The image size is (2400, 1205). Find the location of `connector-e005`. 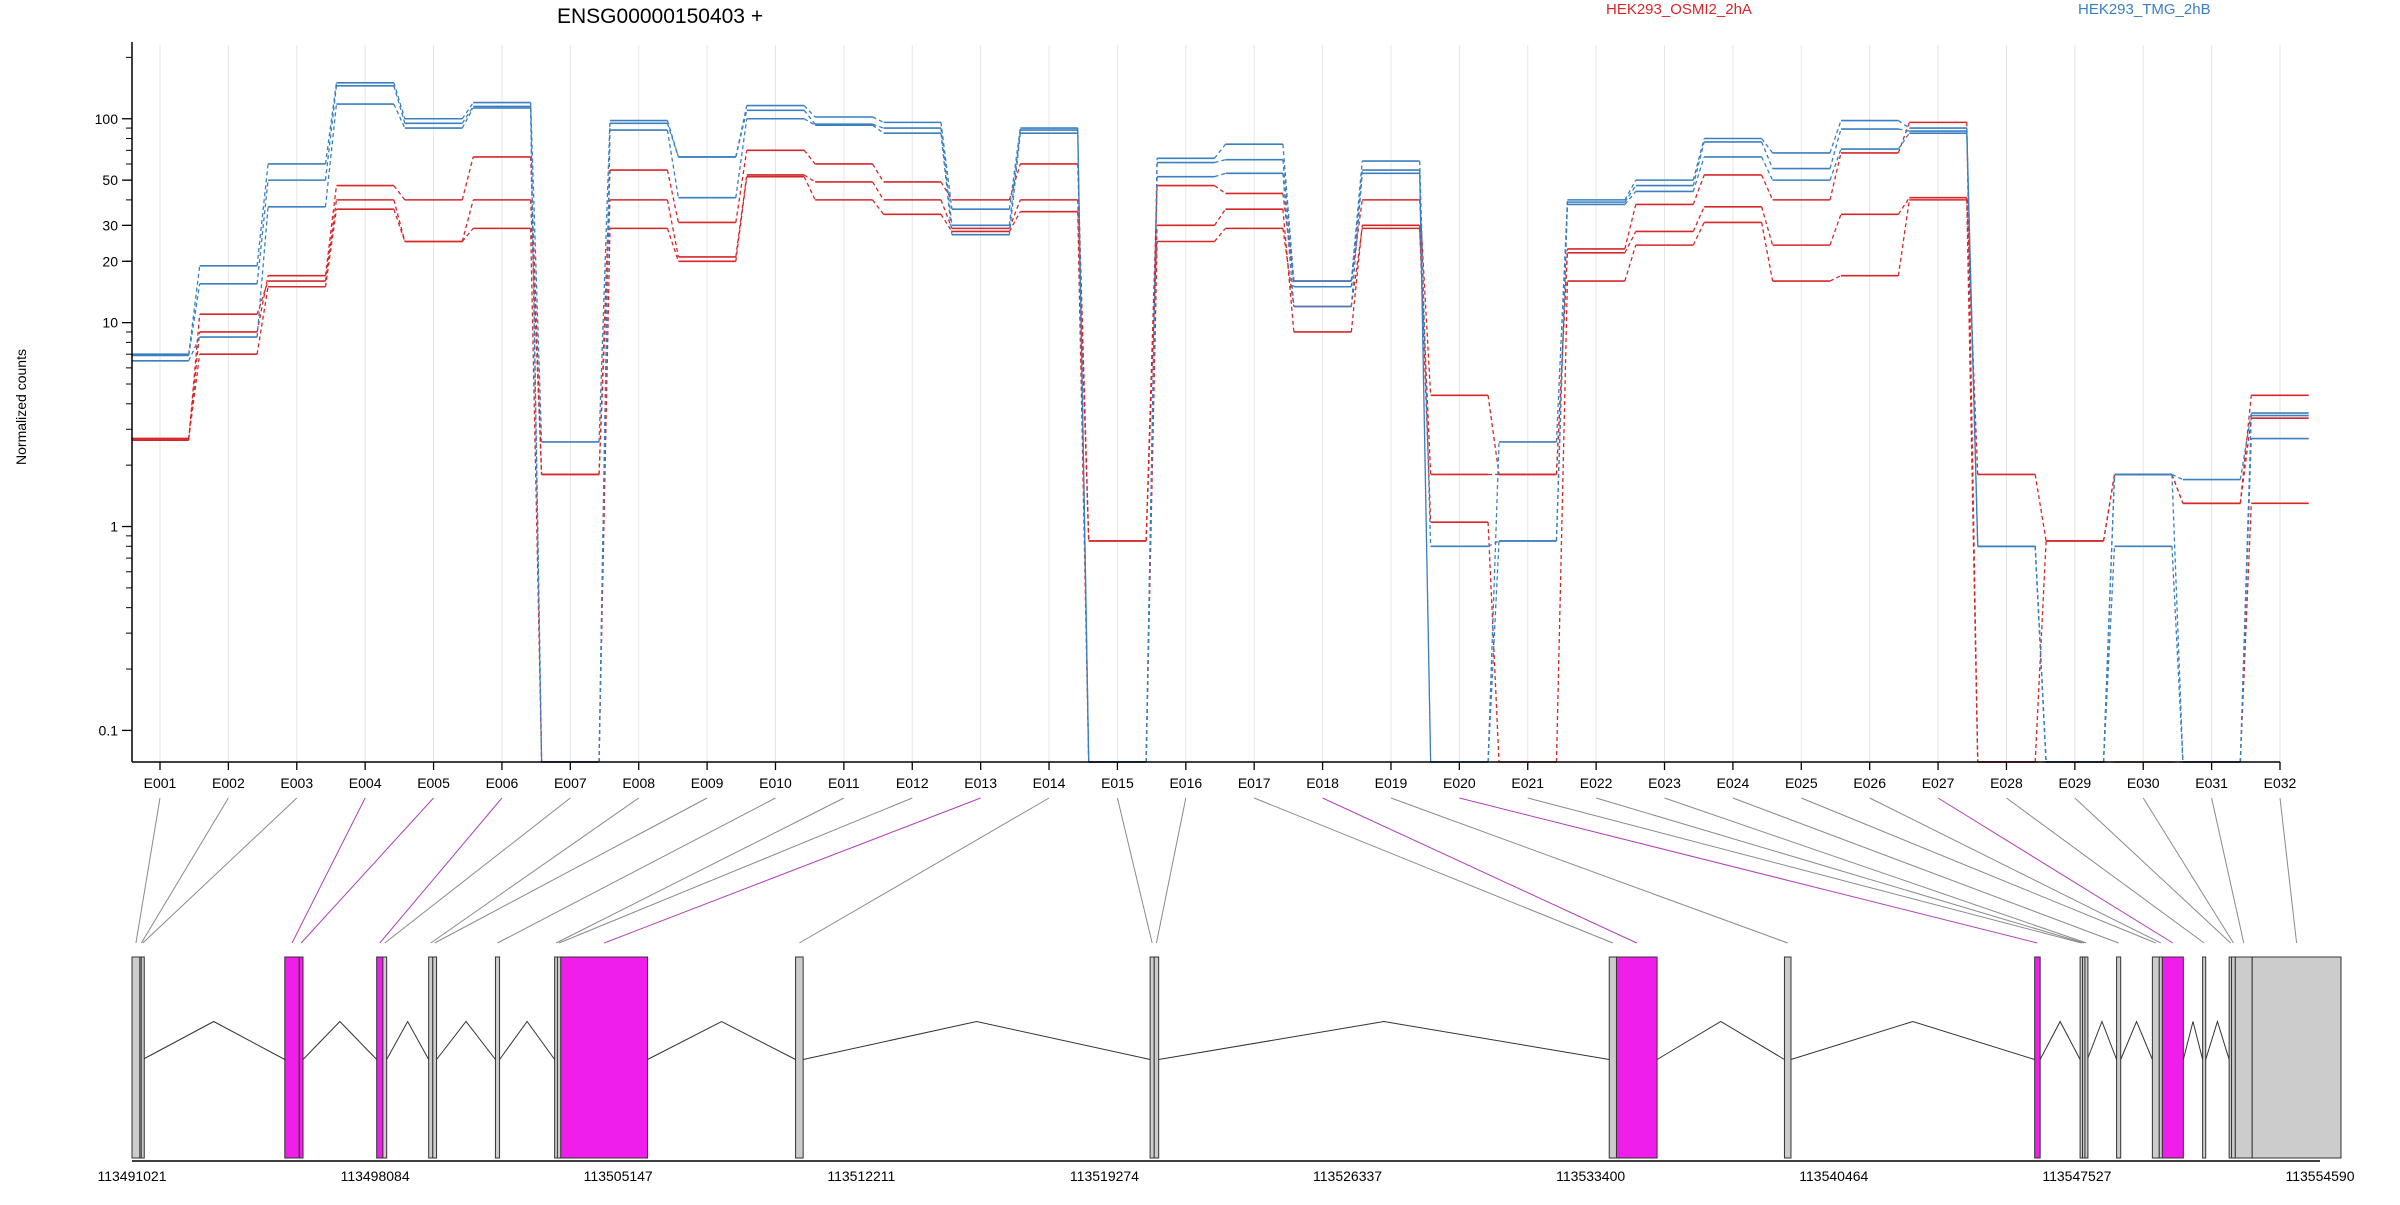

connector-e005 is located at coordinates (367, 870).